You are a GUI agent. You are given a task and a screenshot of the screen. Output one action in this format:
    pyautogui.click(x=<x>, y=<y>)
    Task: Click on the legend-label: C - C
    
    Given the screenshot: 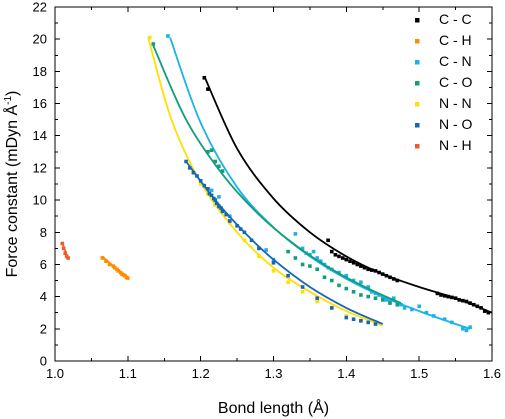 What is the action you would take?
    pyautogui.click(x=455, y=19)
    